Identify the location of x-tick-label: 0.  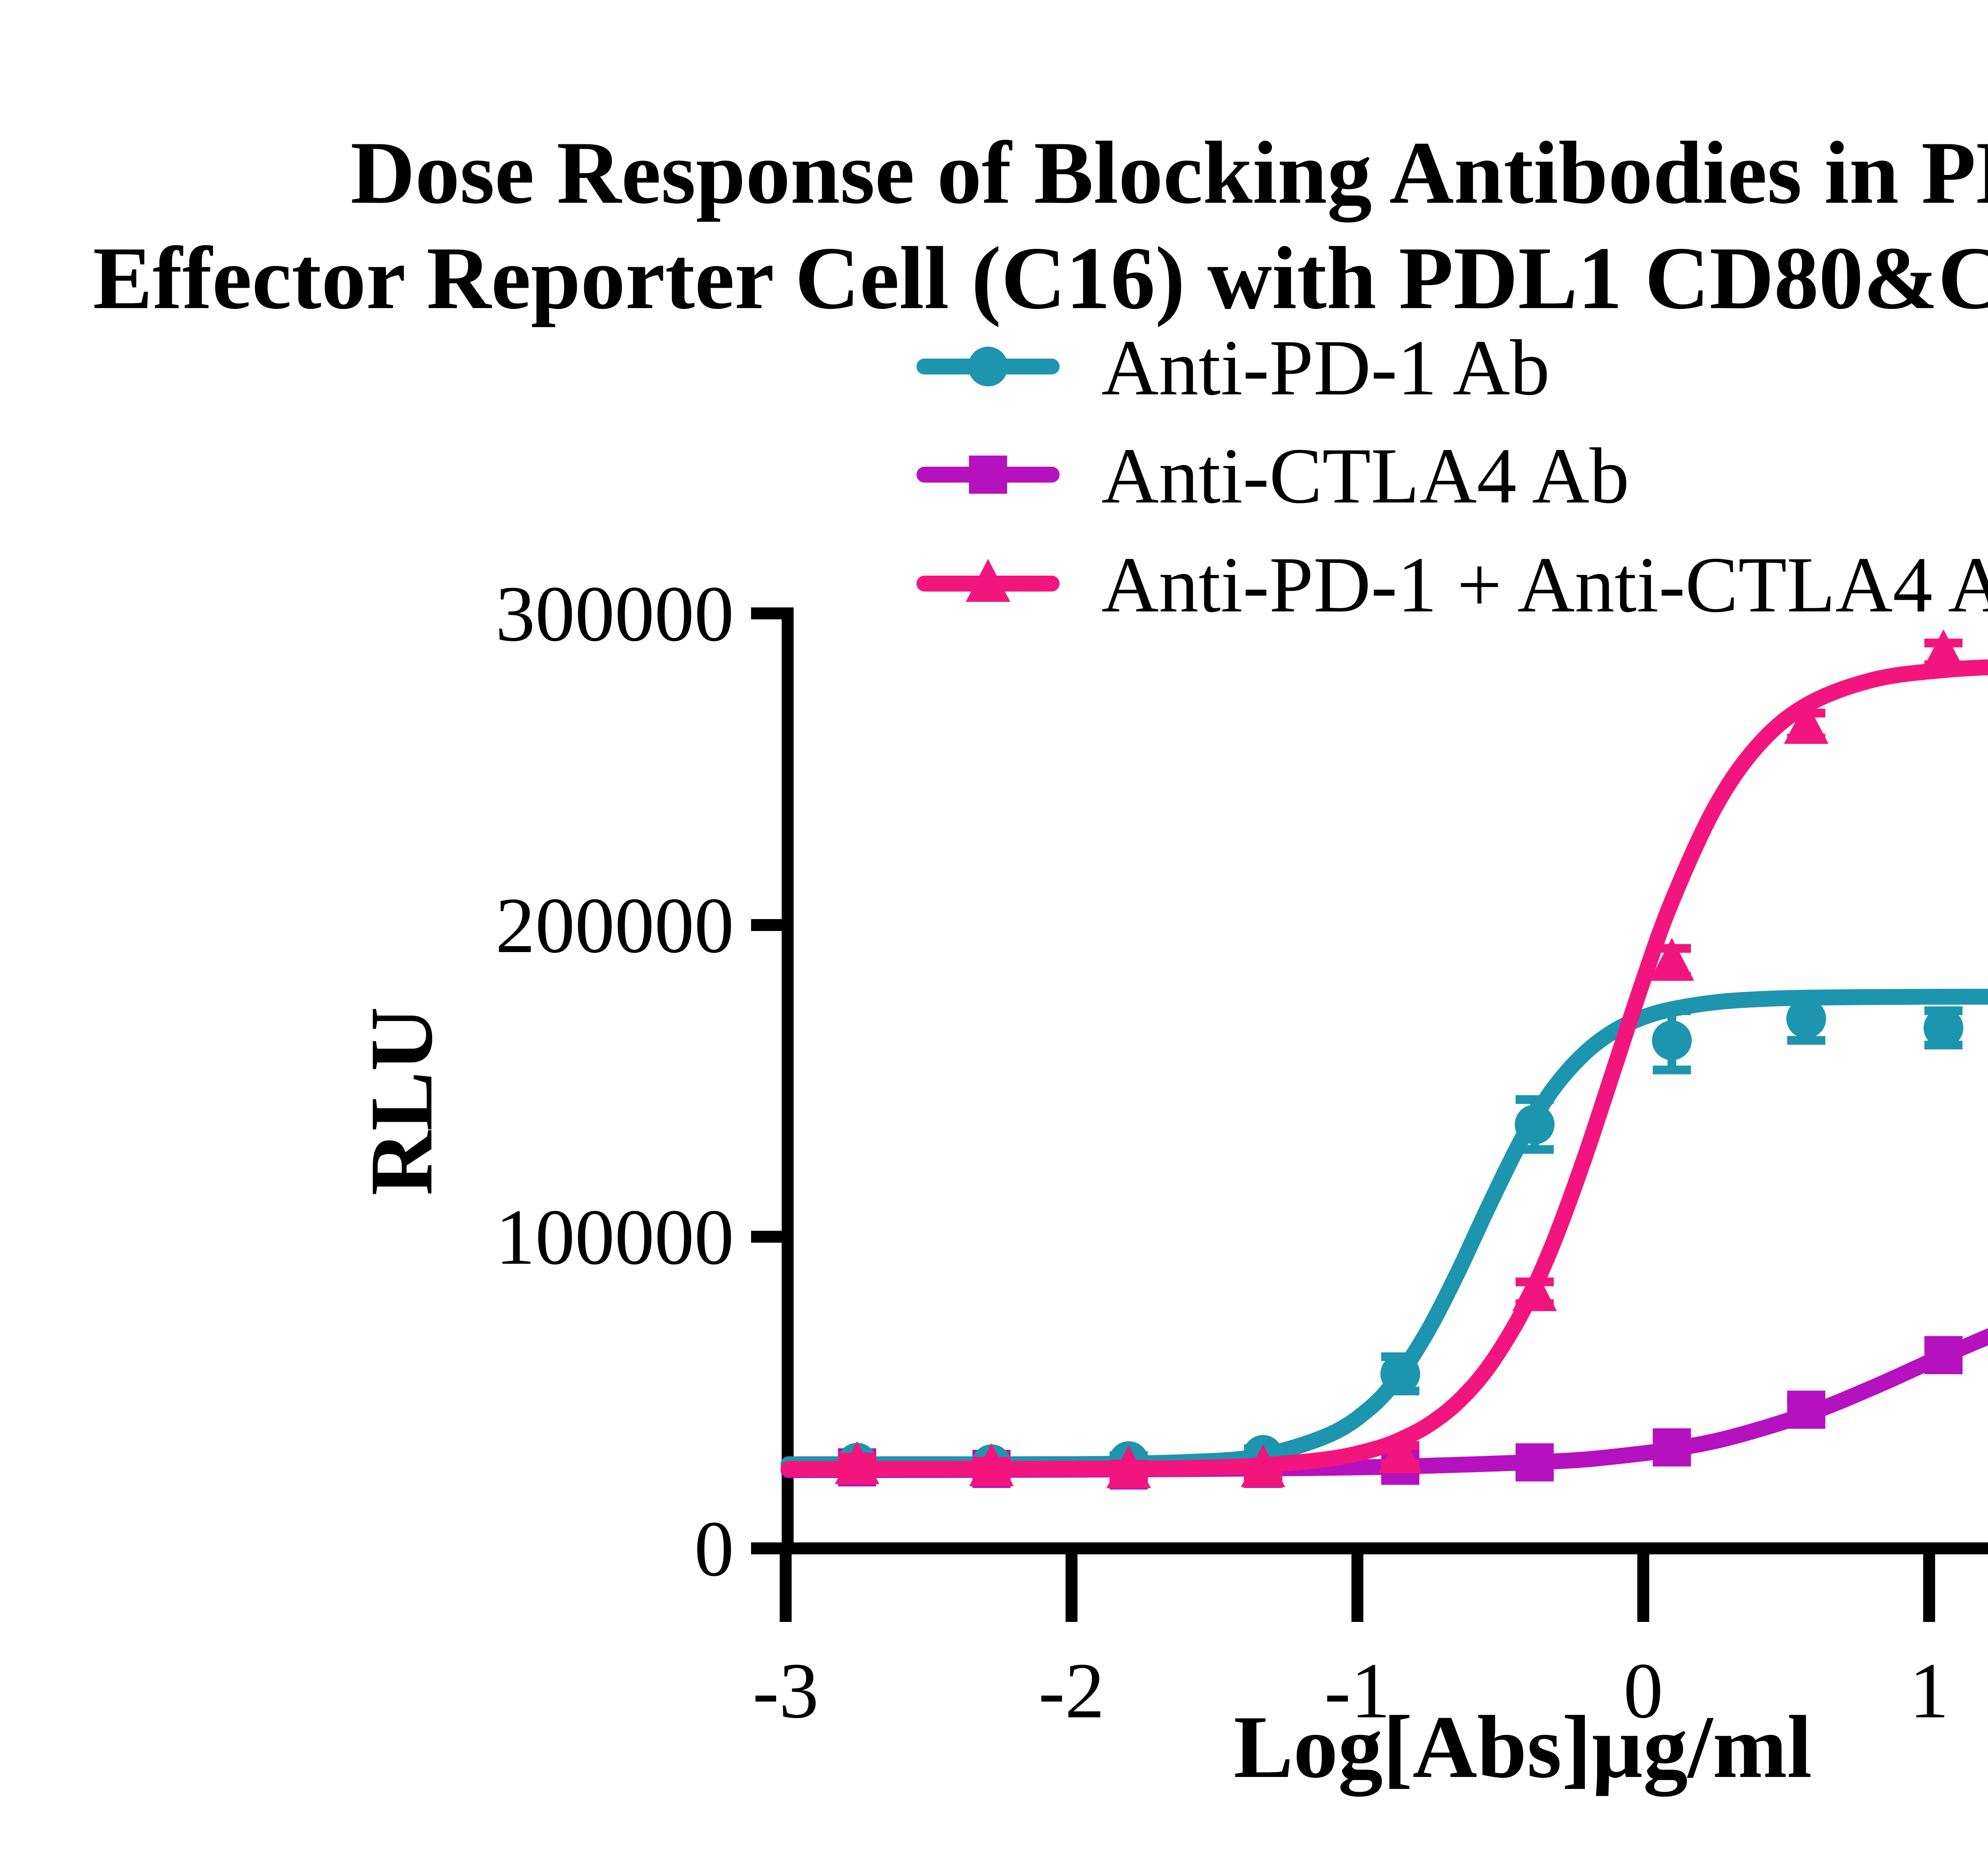
(1643, 1691).